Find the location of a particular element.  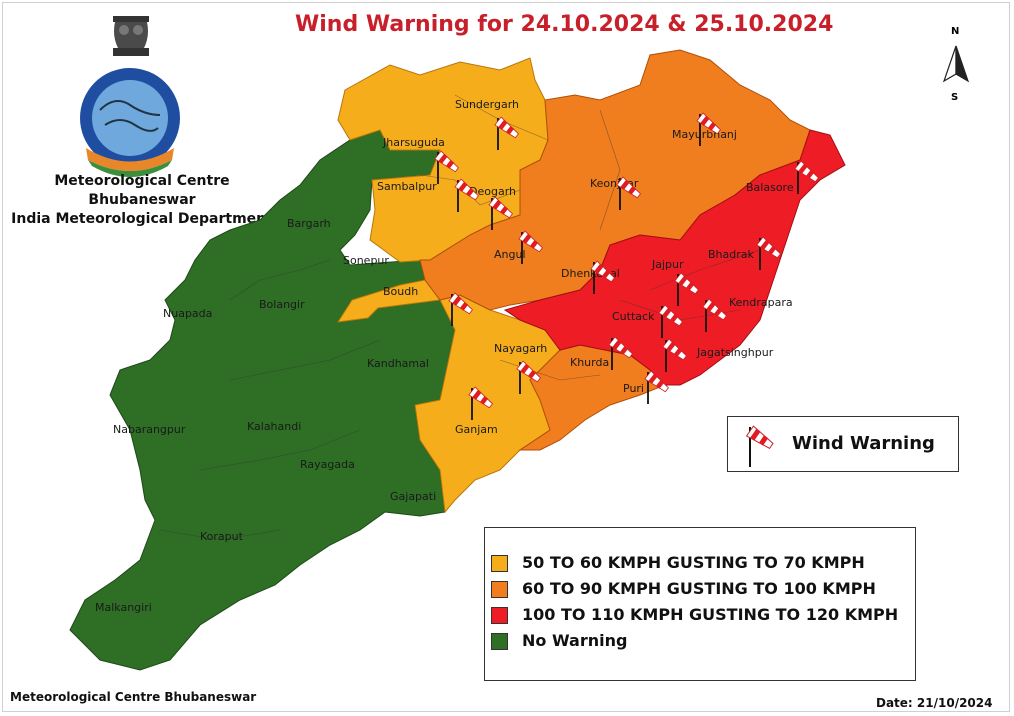

district-label: Sonepur is located at coordinates (366, 260).